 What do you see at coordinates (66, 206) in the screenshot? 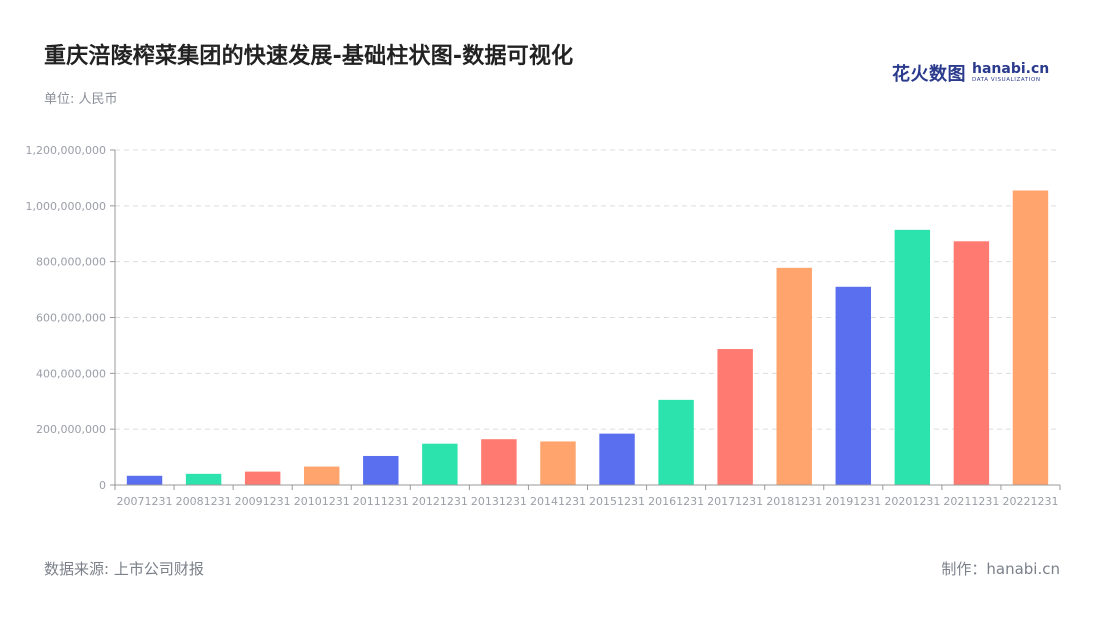
I see `y-tick-label: 1,000,000,000` at bounding box center [66, 206].